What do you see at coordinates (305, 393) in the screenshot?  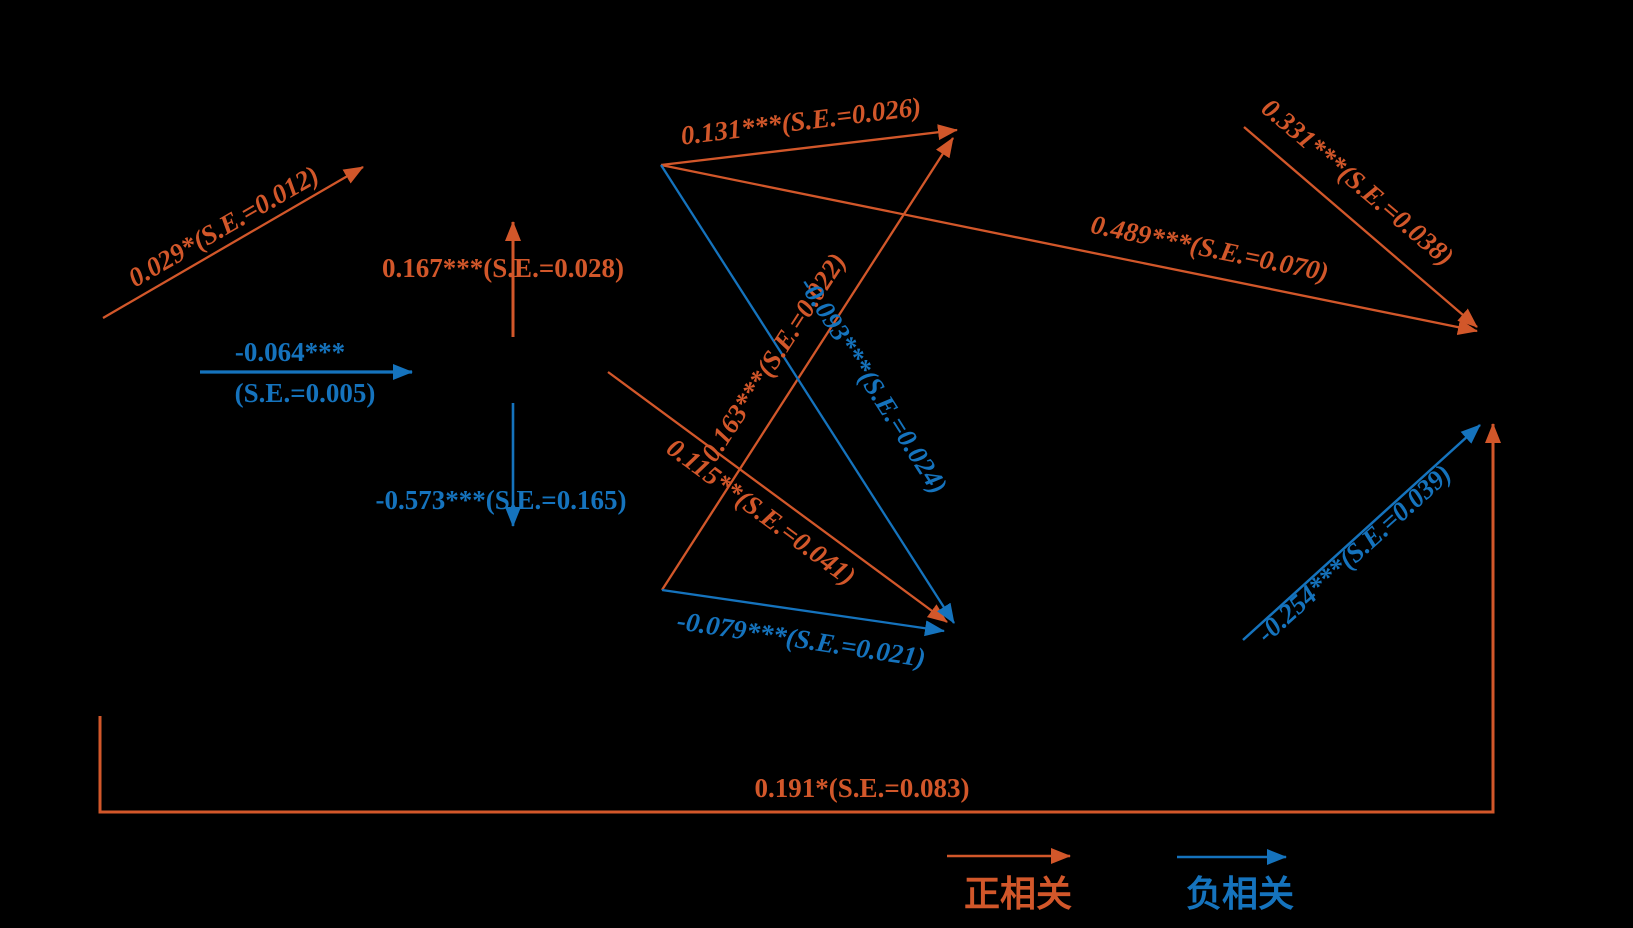 I see `coefficient-label-m0064-se: (S.E.=0.005)` at bounding box center [305, 393].